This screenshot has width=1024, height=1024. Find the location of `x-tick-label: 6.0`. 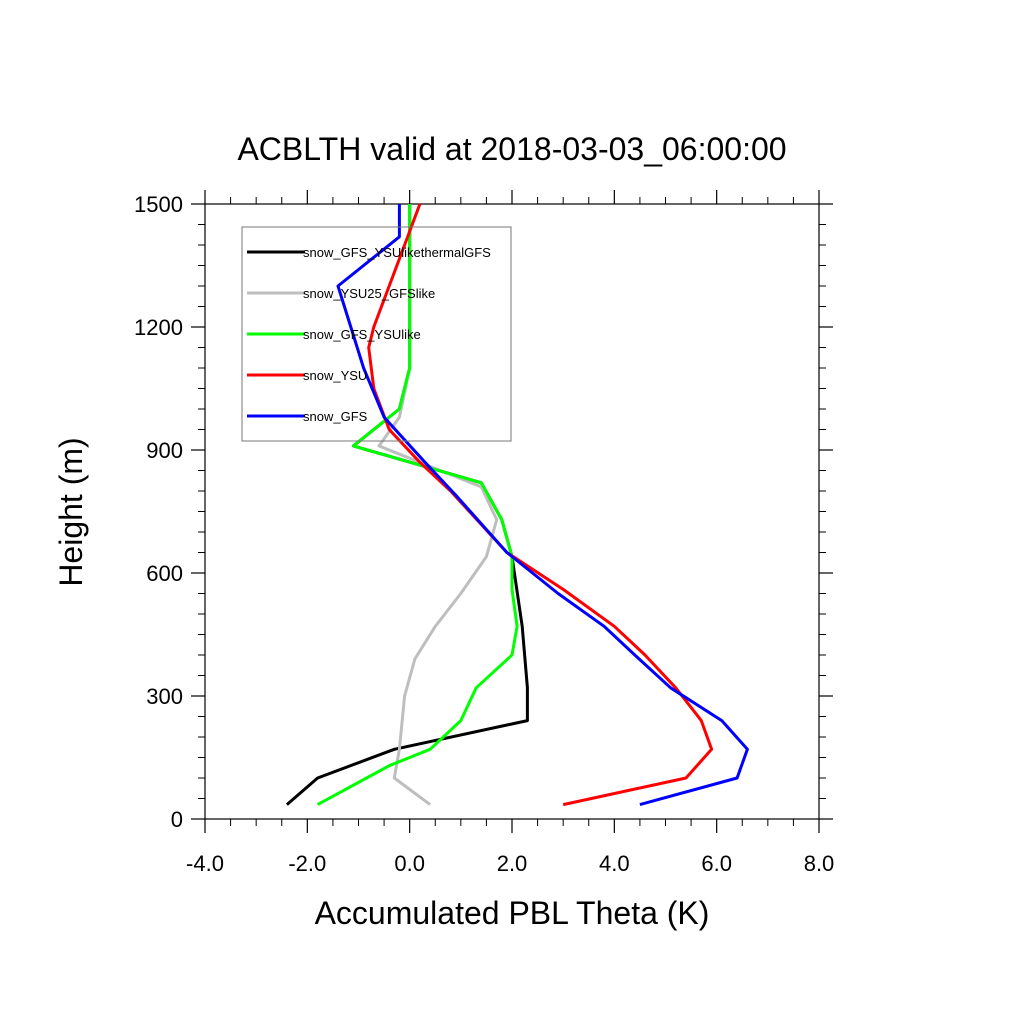

x-tick-label: 6.0 is located at coordinates (716, 863).